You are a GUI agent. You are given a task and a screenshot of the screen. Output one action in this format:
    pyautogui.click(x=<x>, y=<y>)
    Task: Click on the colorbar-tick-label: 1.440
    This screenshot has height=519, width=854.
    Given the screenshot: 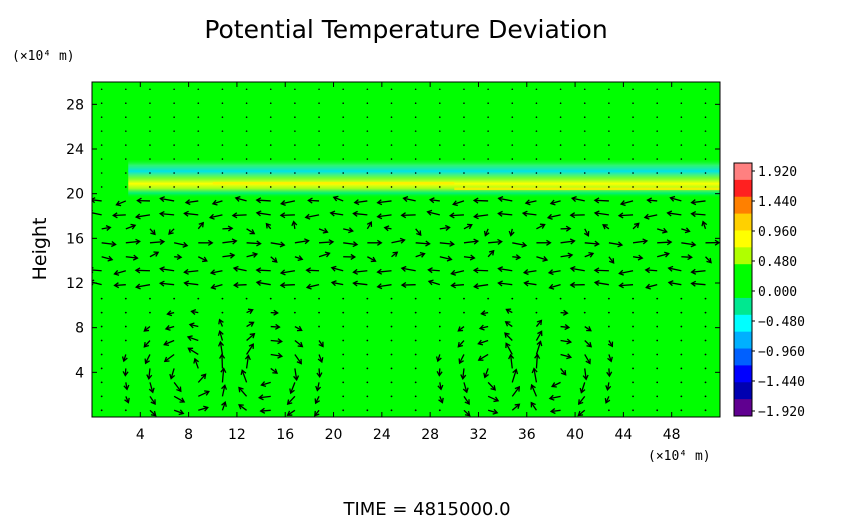 What is the action you would take?
    pyautogui.click(x=777, y=202)
    